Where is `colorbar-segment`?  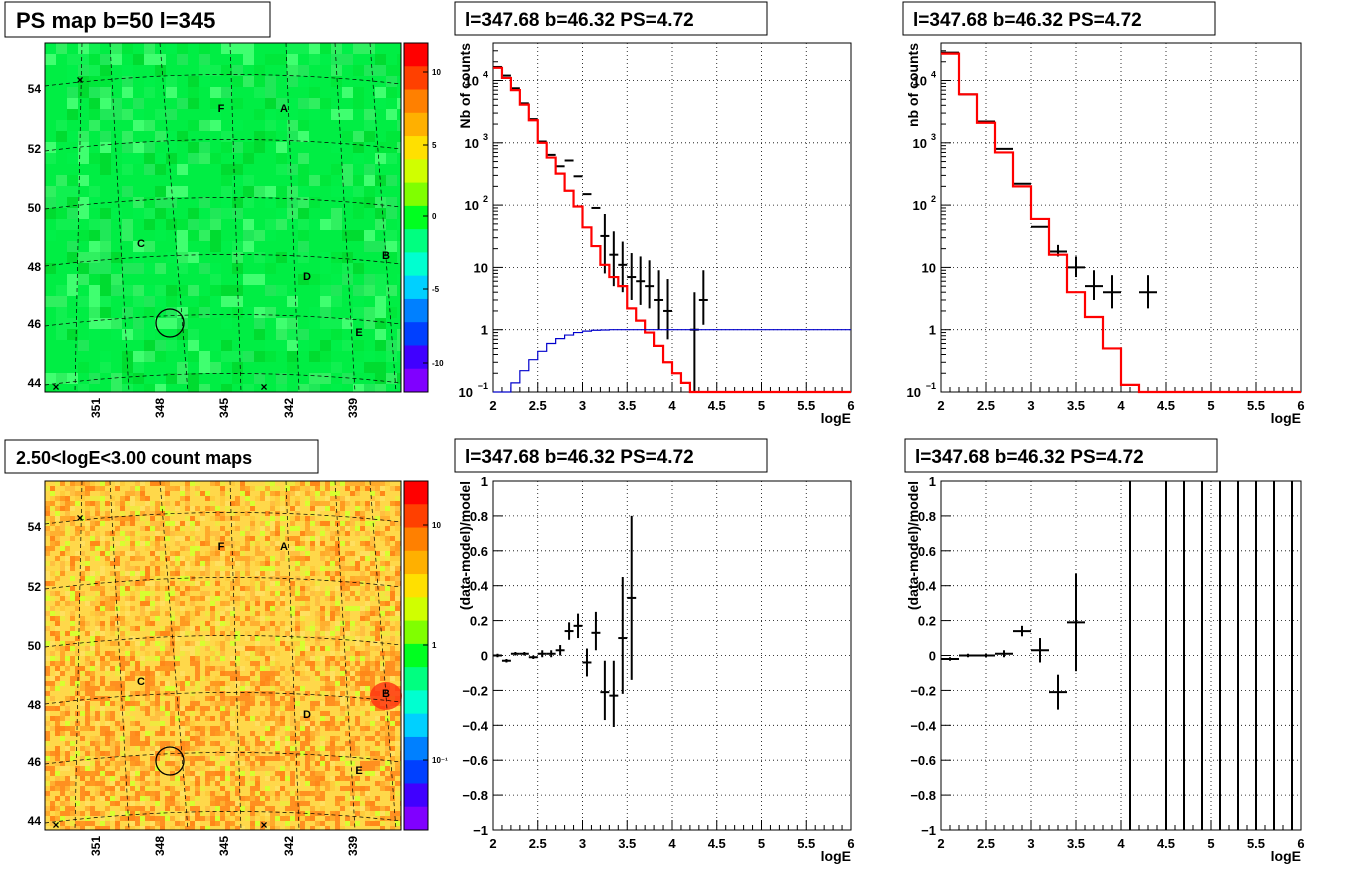
colorbar-segment is located at coordinates (416, 818).